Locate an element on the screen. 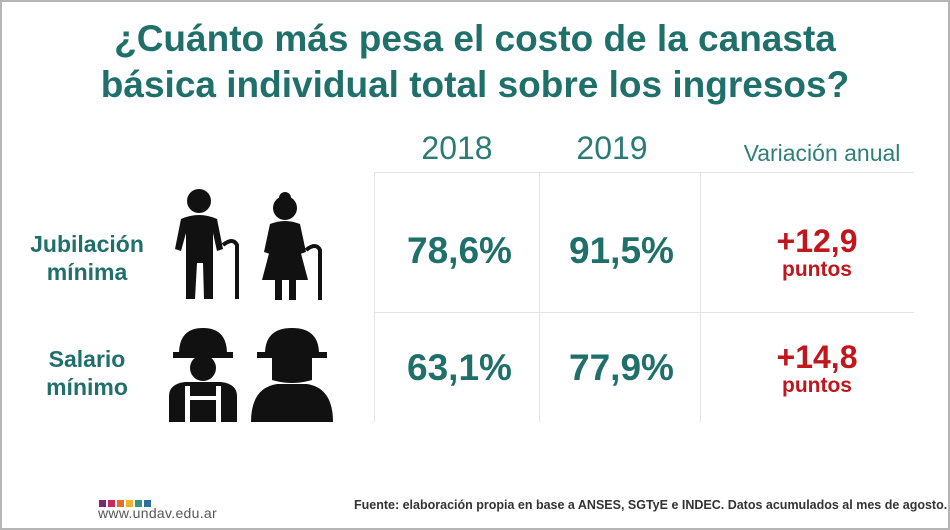 The width and height of the screenshot is (950, 530). variation-salario-value: +14,8 is located at coordinates (817, 357).